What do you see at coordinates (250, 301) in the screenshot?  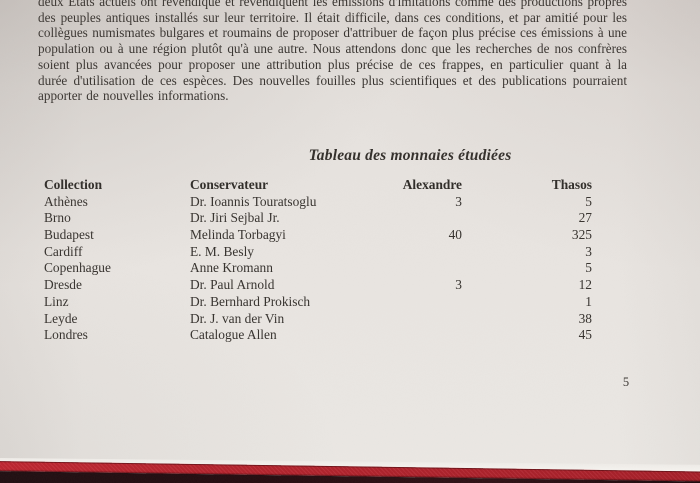 I see `conservateur-cell: Dr. Bernhard Prokisch` at bounding box center [250, 301].